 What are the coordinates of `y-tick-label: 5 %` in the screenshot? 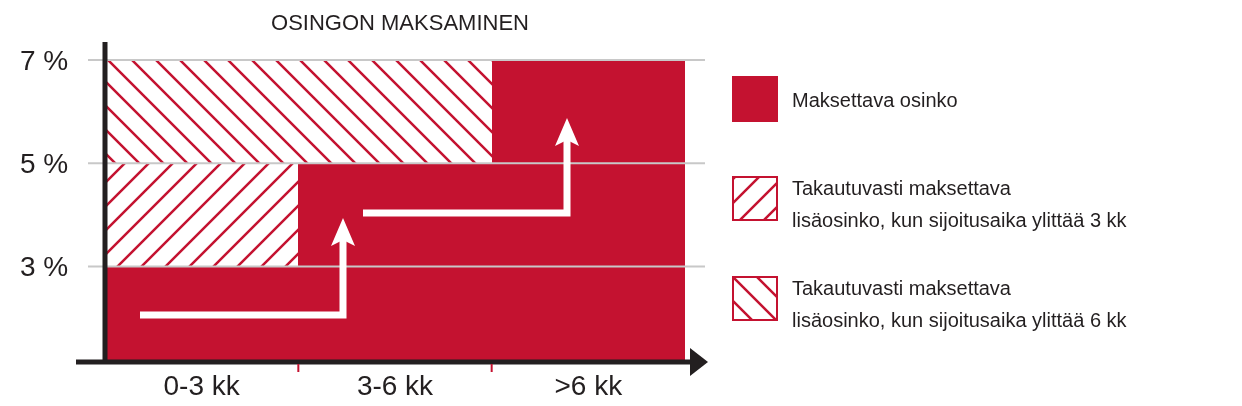 It's located at (44, 164).